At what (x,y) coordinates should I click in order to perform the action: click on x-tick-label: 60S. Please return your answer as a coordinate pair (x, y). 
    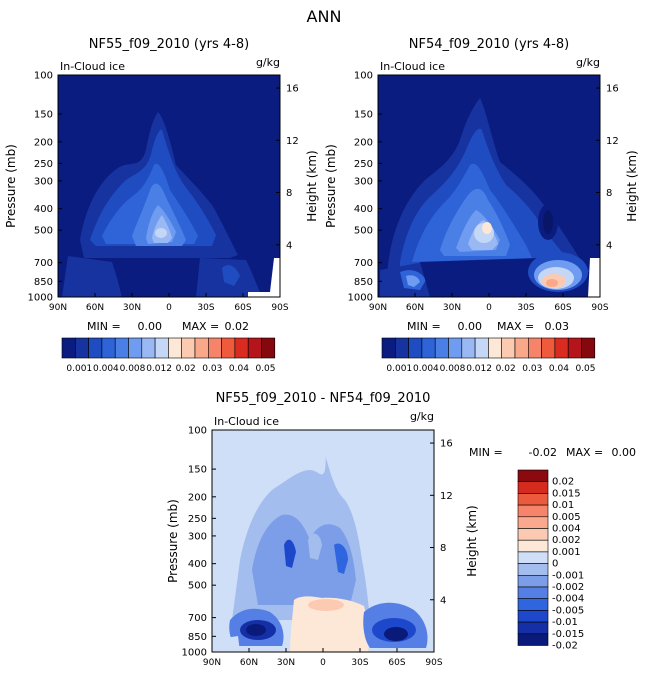
    Looking at the image, I should click on (396, 663).